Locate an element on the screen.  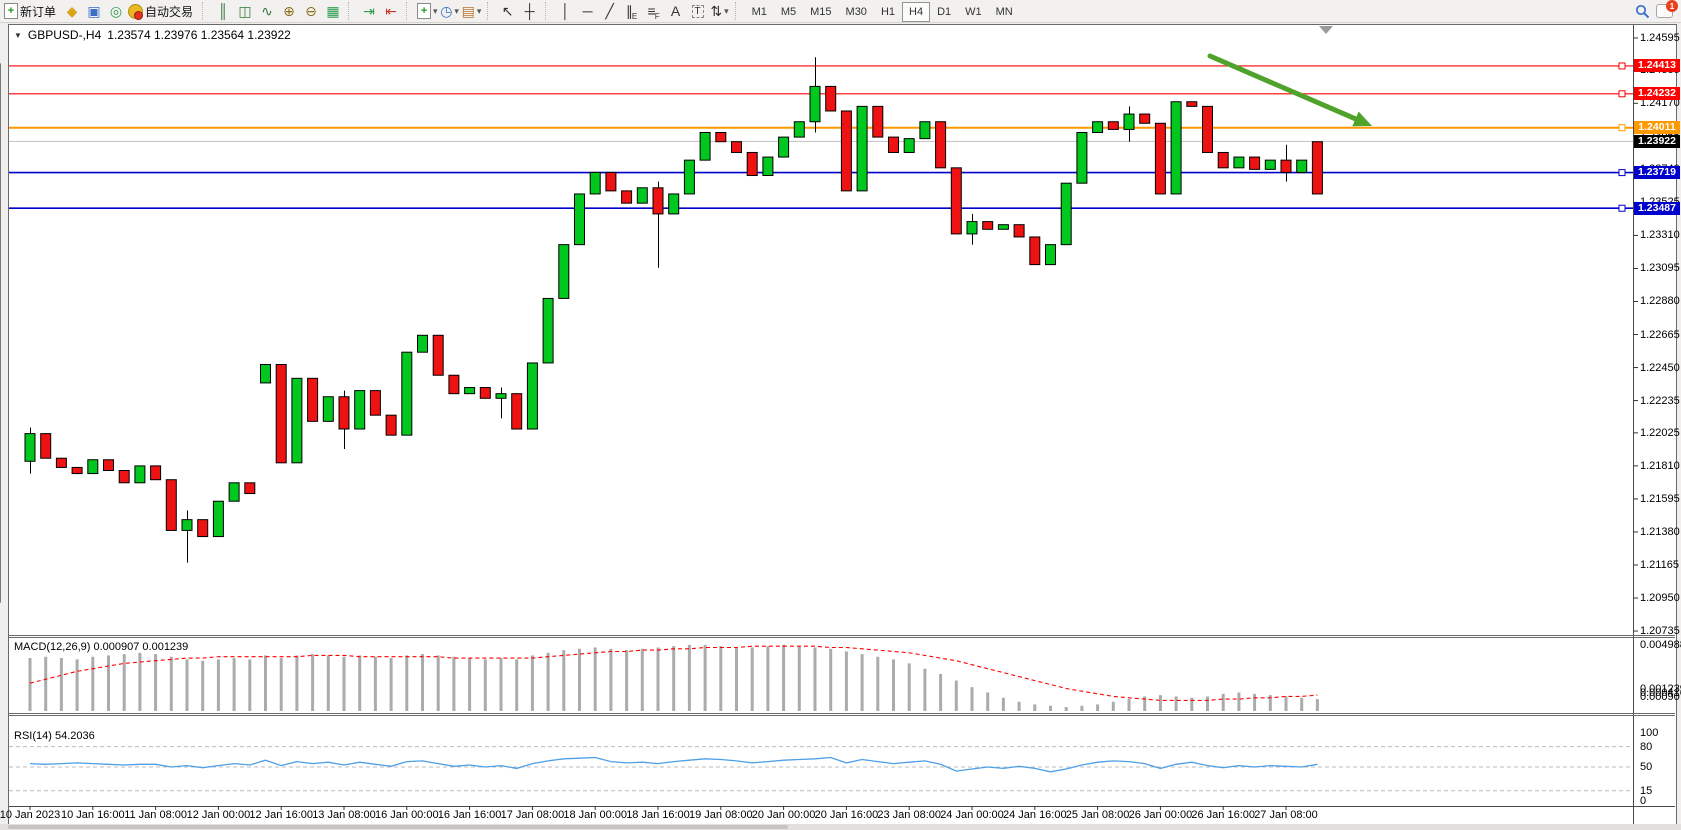
signal-icon: ◎ is located at coordinates (116, 10).